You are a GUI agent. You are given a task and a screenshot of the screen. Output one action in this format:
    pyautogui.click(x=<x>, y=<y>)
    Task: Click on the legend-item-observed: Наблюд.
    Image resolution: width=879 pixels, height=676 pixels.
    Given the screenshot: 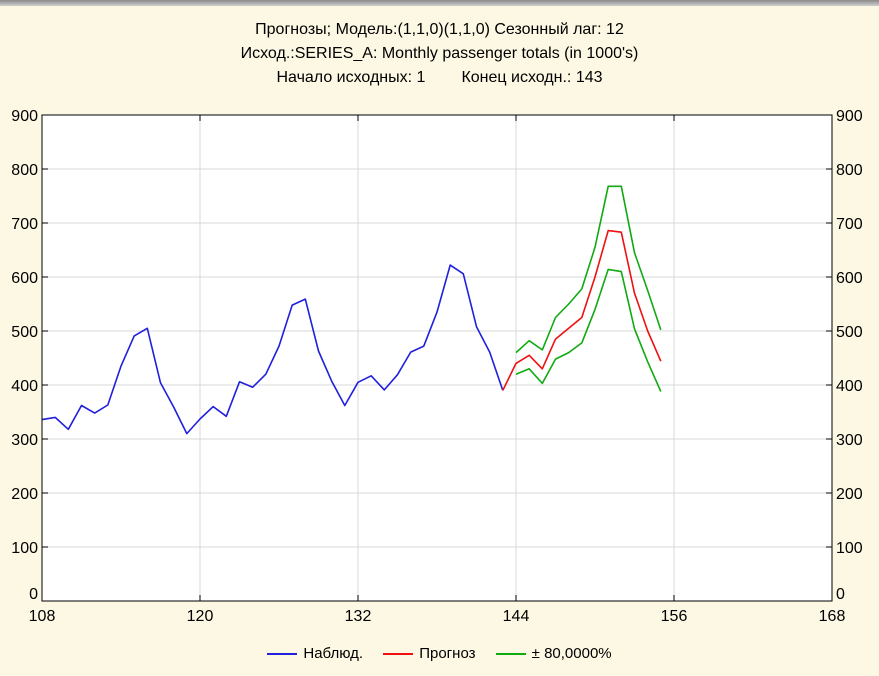 What is the action you would take?
    pyautogui.click(x=315, y=653)
    